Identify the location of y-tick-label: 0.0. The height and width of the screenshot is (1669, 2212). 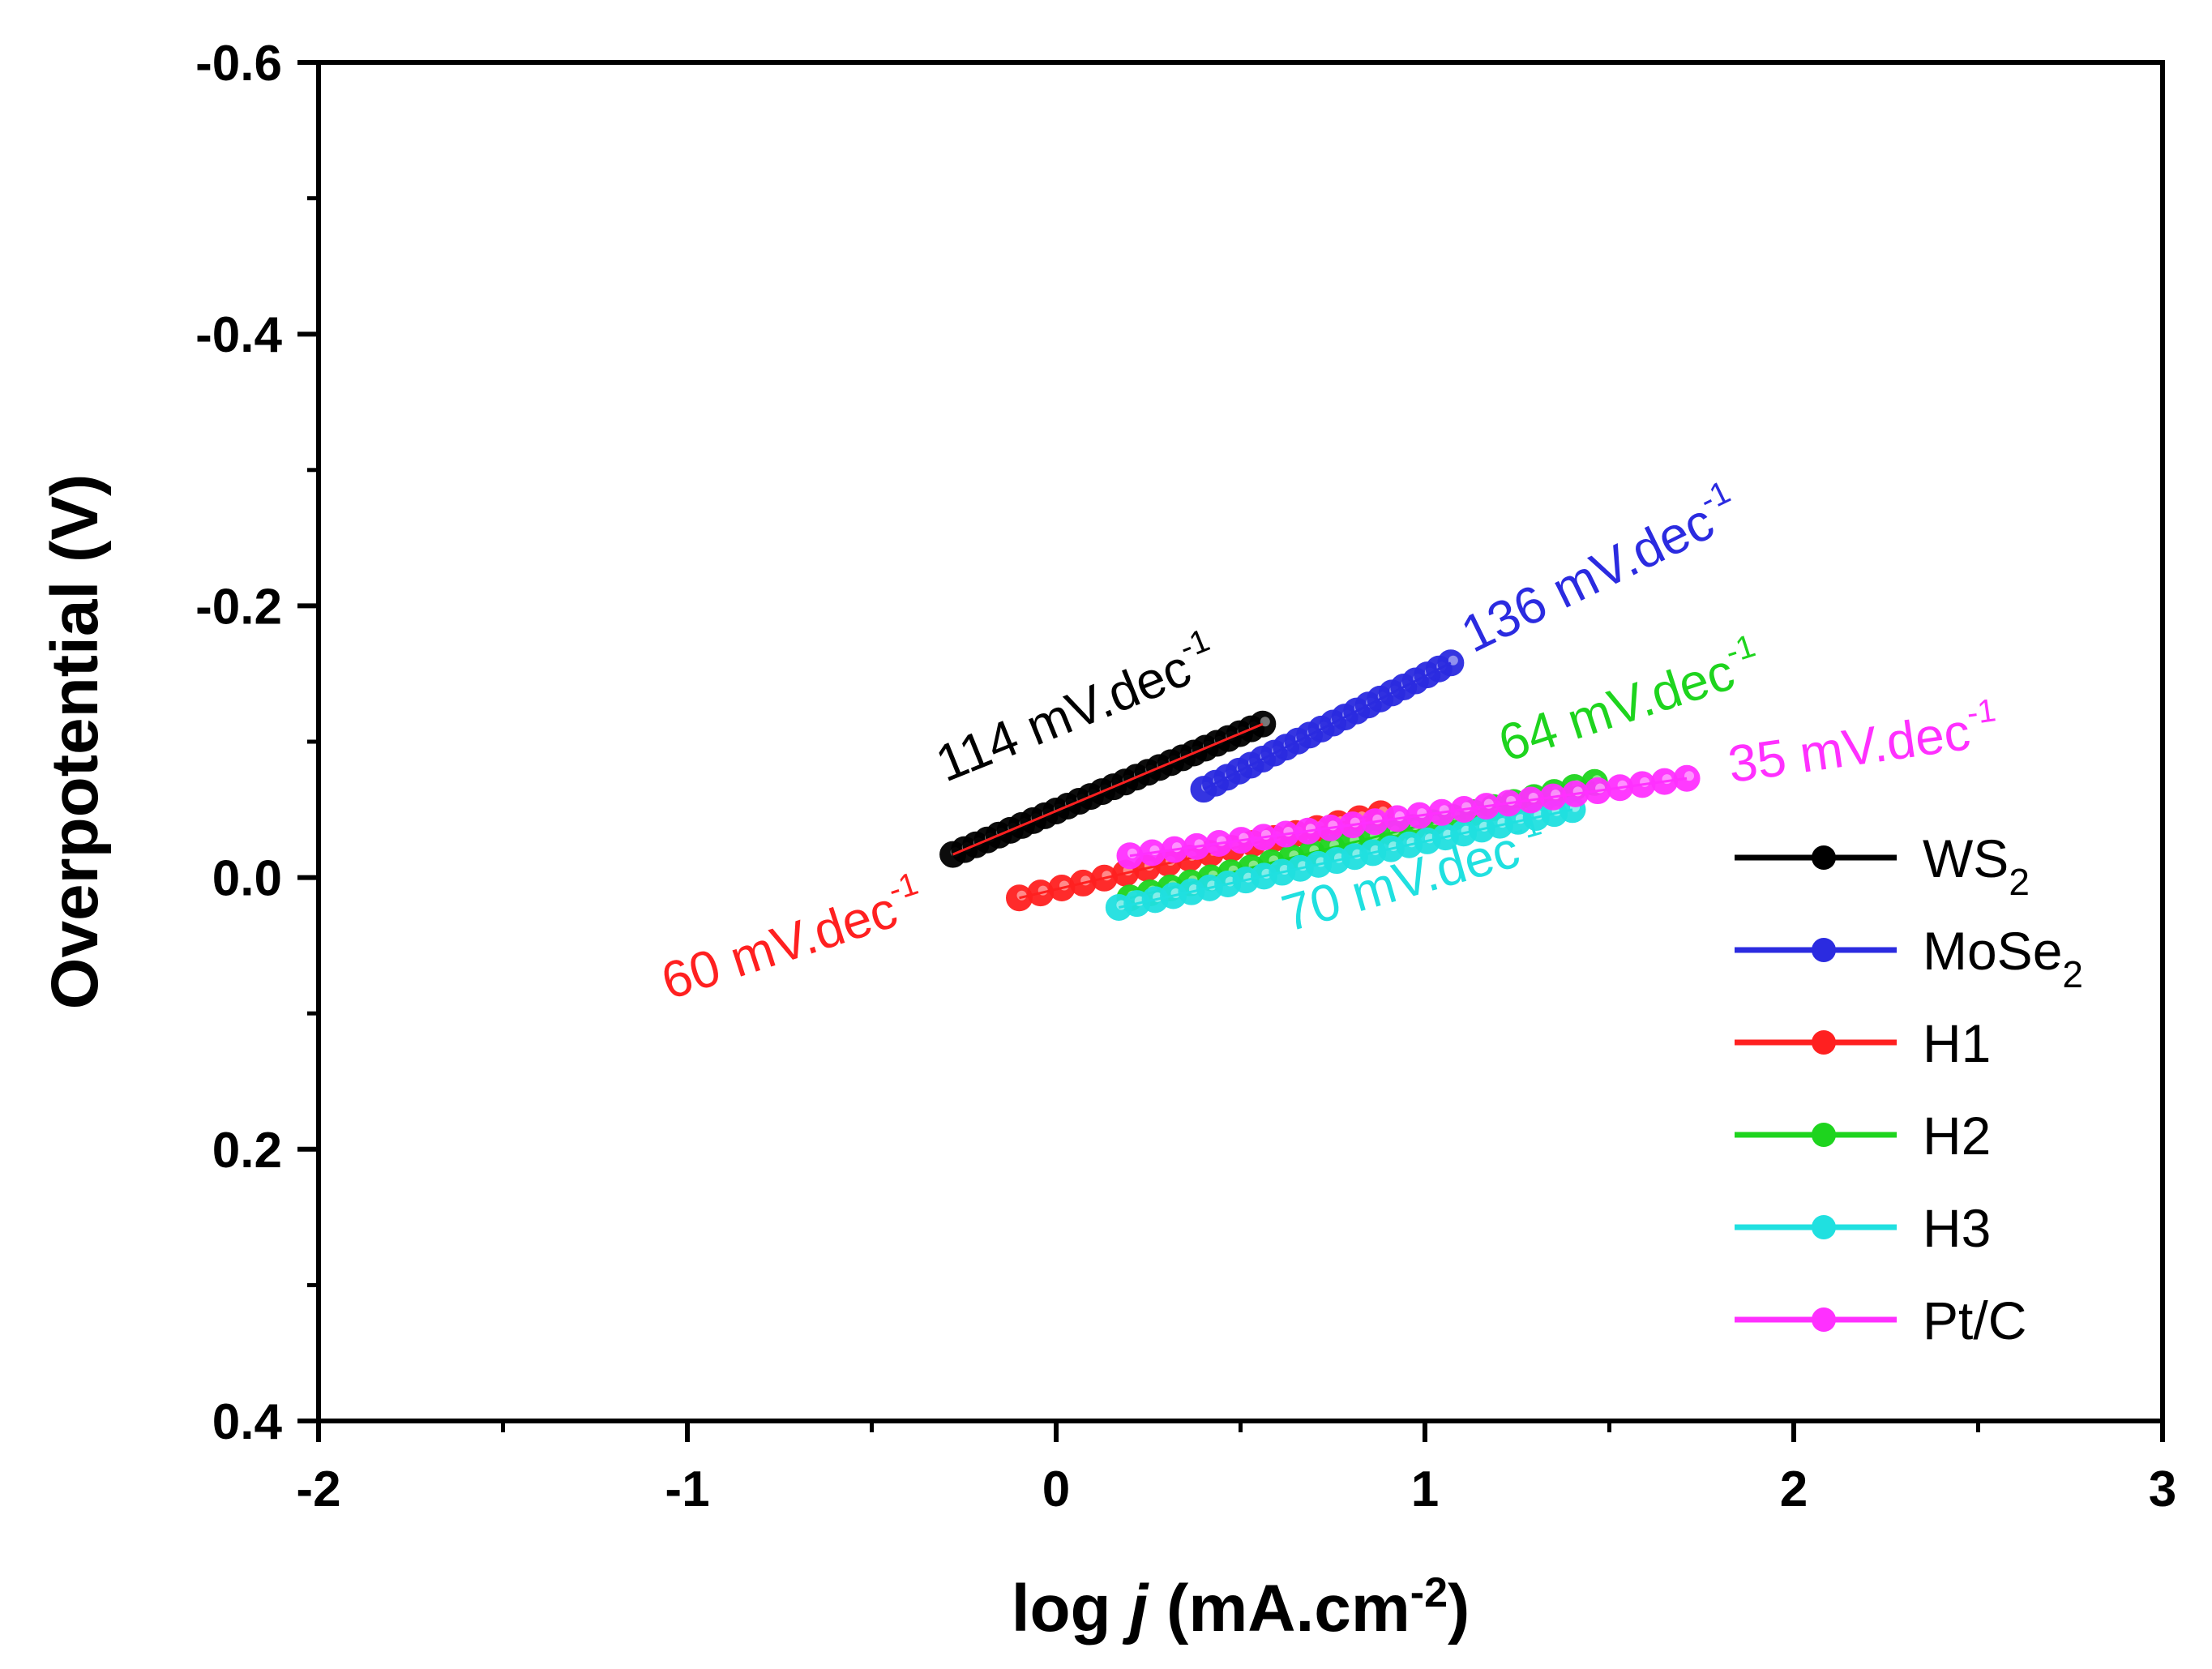
(247, 879).